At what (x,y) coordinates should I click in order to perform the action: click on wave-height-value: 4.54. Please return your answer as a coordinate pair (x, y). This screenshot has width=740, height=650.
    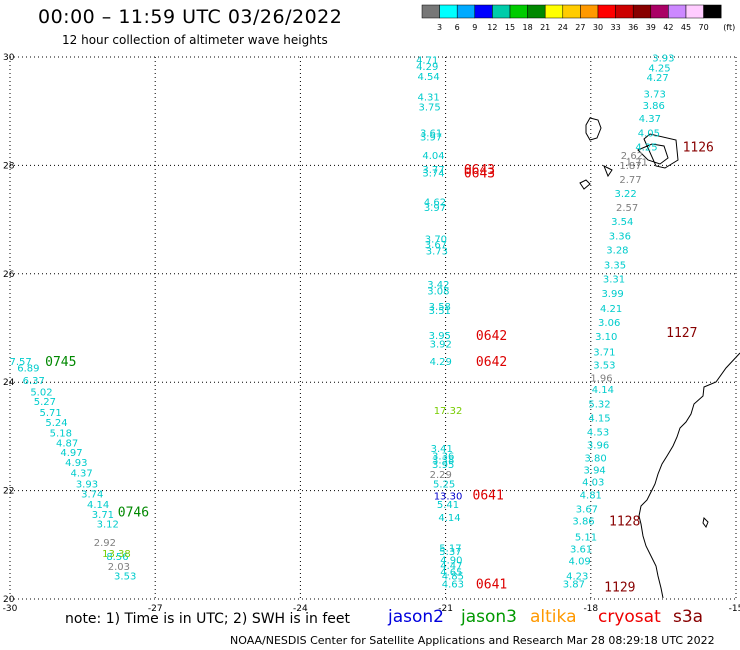
    Looking at the image, I should click on (429, 77).